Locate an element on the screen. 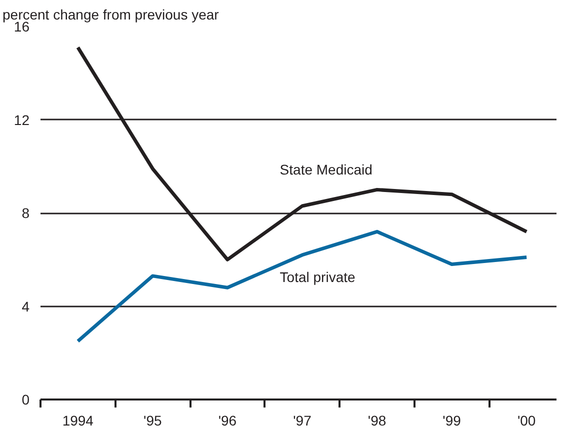  x-tick-label: '99 is located at coordinates (452, 420).